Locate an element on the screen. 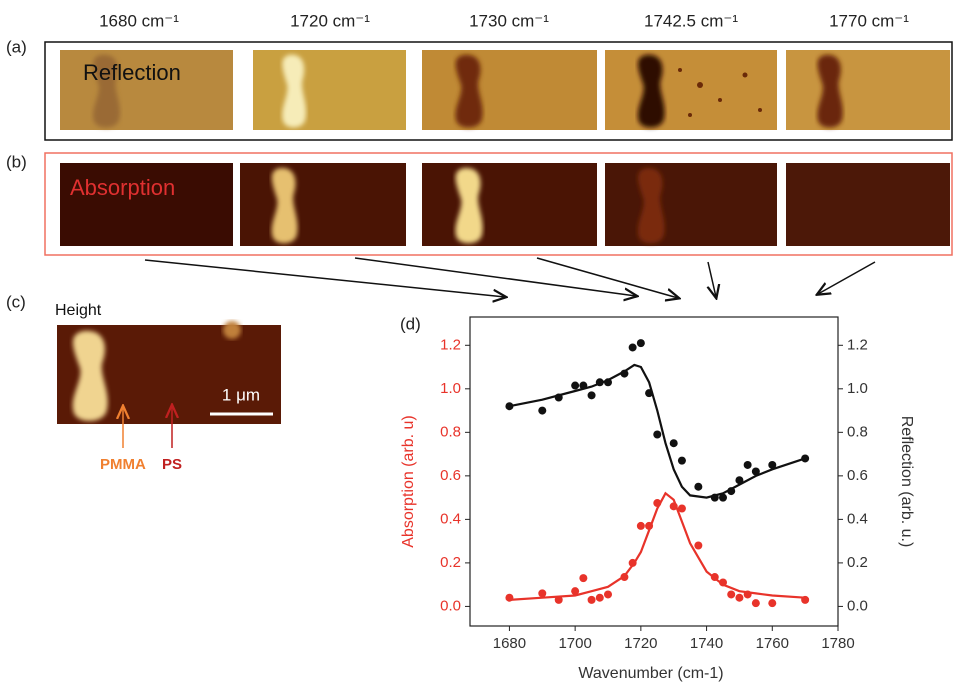  panel-label: (b) is located at coordinates (16, 161).